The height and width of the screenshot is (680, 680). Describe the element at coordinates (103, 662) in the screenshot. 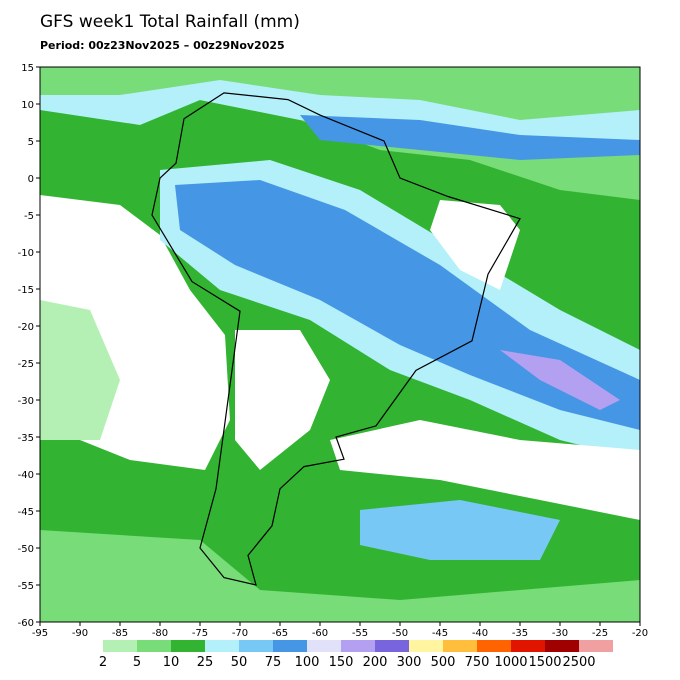

I see `legend-label: 2` at that location.